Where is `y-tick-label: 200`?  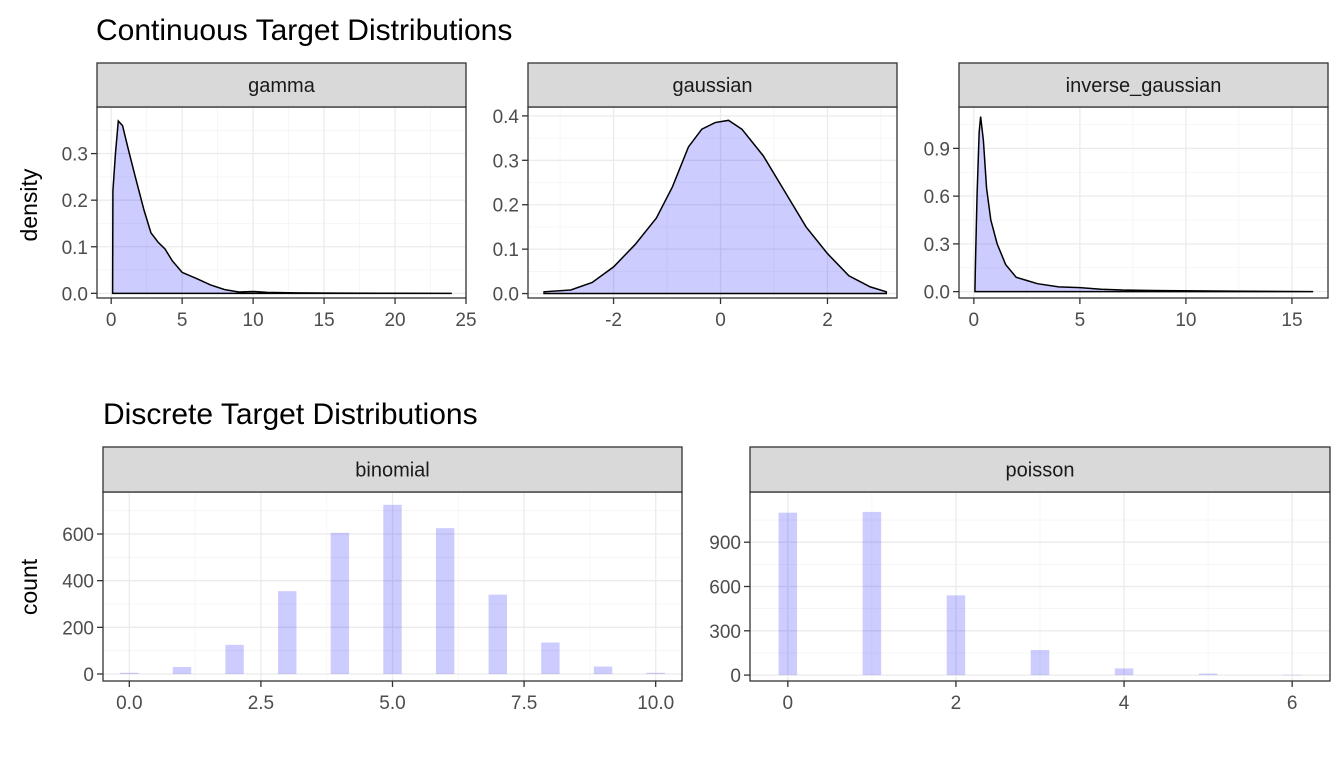
y-tick-label: 200 is located at coordinates (78, 628).